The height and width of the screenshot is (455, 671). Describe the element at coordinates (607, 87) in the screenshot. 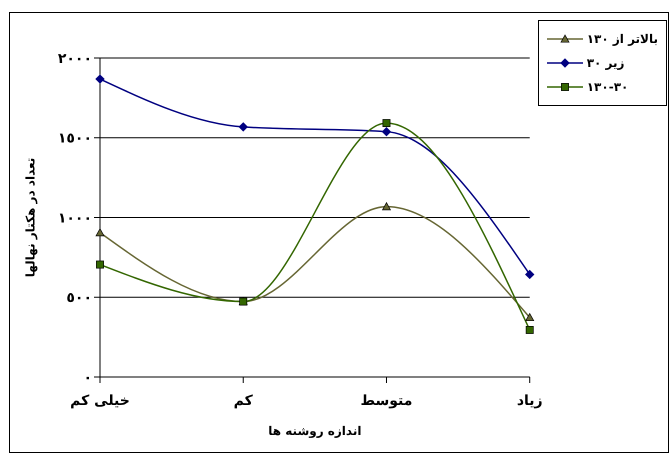

I see `legend-label: ٣٠-١٣٠` at that location.